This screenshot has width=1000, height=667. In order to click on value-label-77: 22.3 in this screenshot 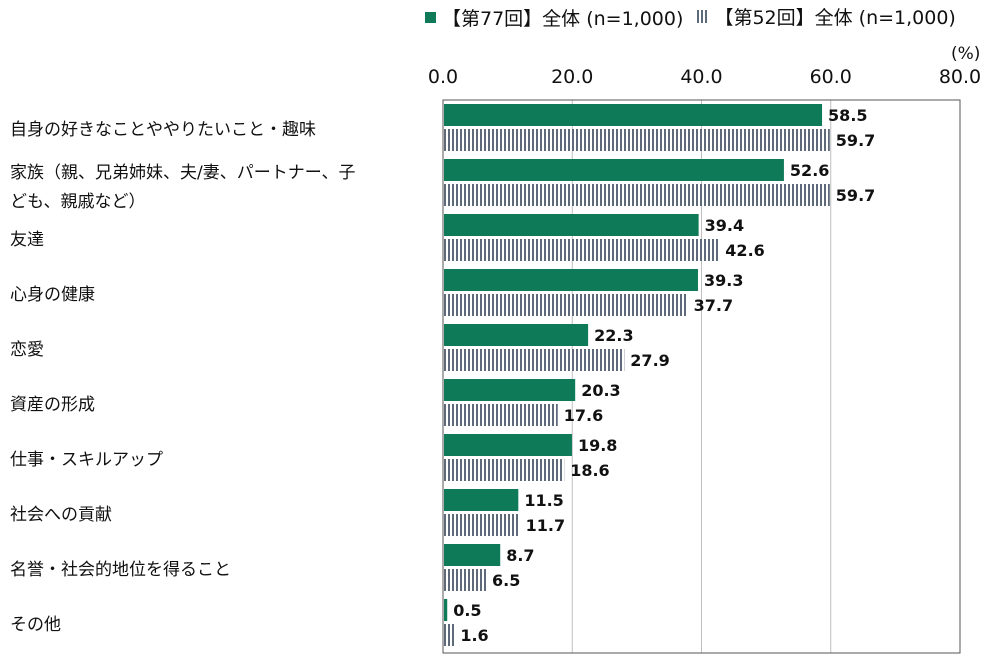, I will do `click(613, 335)`.